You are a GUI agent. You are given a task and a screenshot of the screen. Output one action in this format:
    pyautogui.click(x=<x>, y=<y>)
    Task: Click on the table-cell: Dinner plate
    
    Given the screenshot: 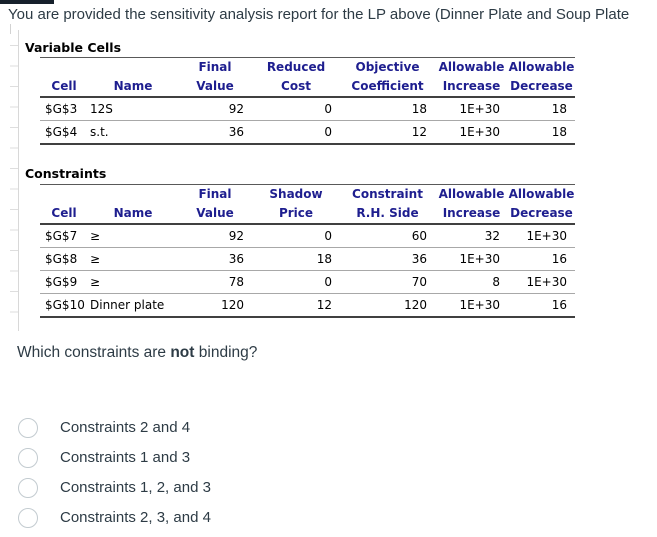 What is the action you would take?
    pyautogui.click(x=133, y=305)
    